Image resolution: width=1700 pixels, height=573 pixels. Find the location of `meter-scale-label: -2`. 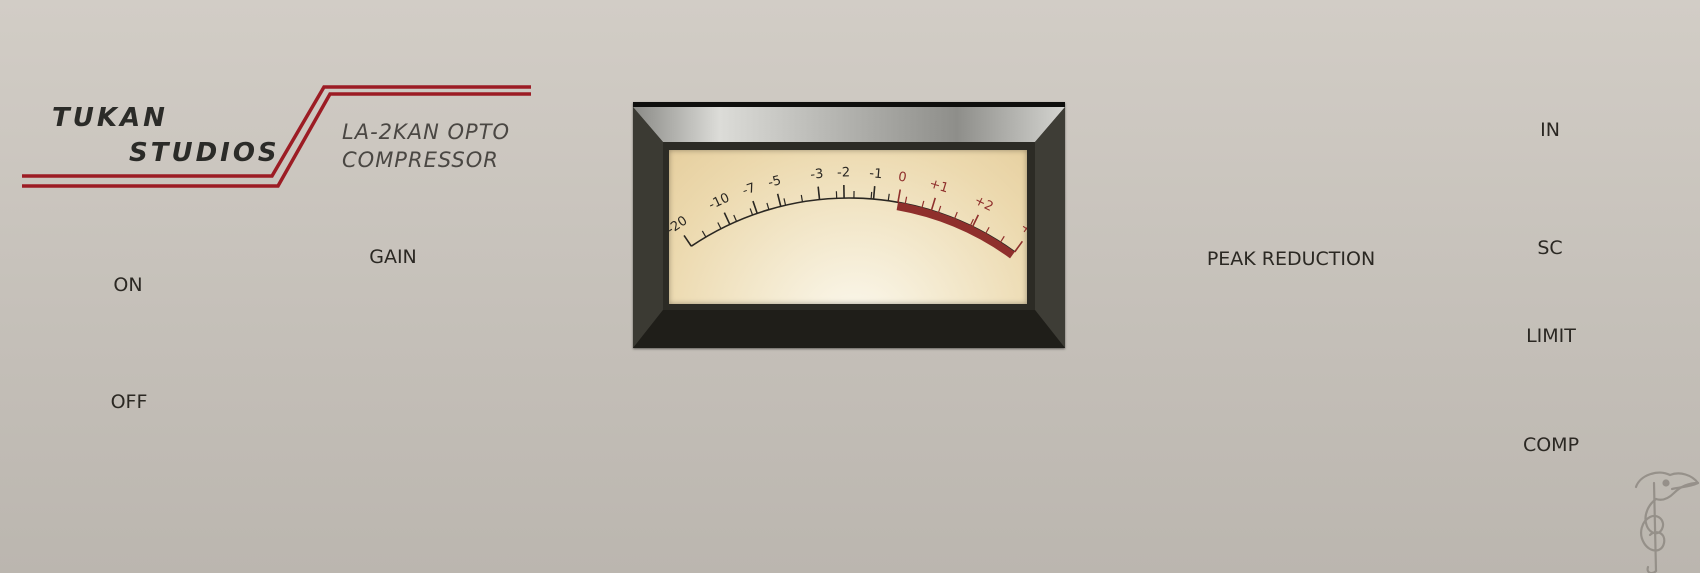

meter-scale-label: -2 is located at coordinates (843, 172).